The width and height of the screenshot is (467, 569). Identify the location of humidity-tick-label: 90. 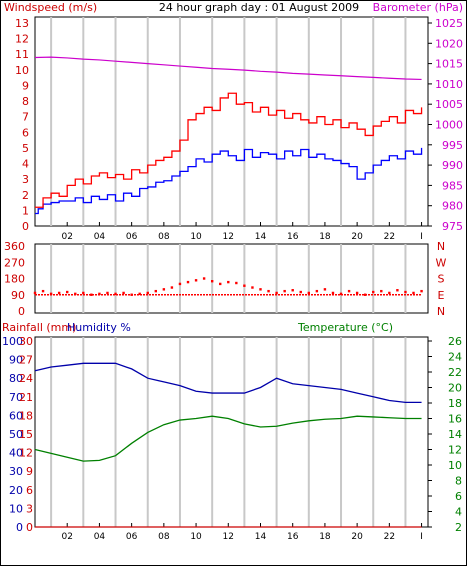
(16, 360).